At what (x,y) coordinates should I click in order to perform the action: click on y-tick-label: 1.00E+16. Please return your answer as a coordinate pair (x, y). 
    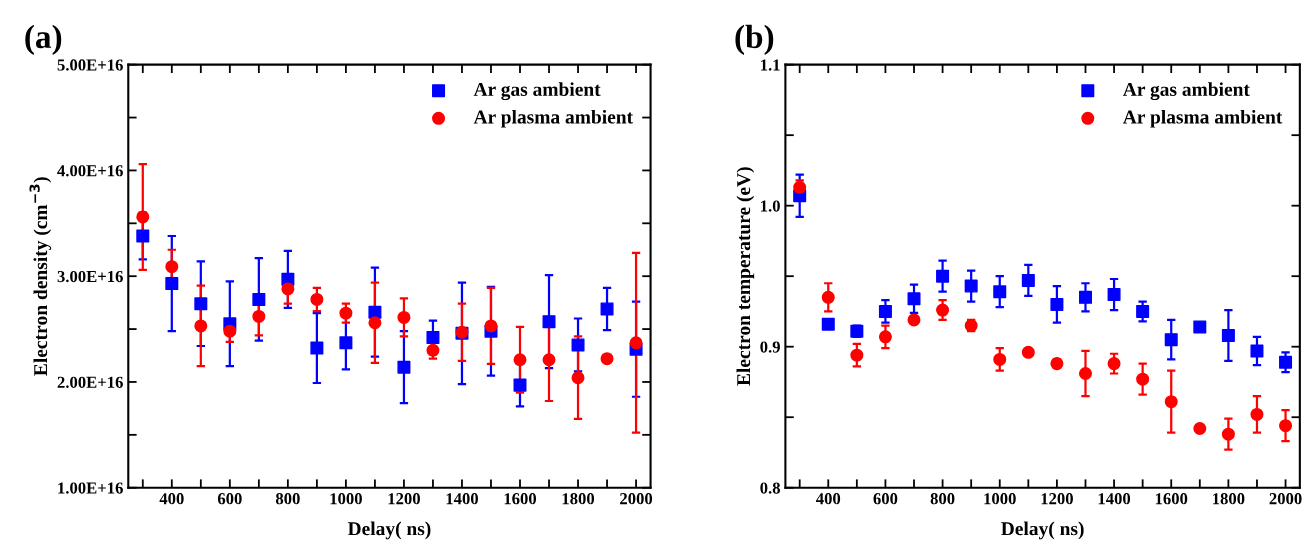
    Looking at the image, I should click on (90, 488).